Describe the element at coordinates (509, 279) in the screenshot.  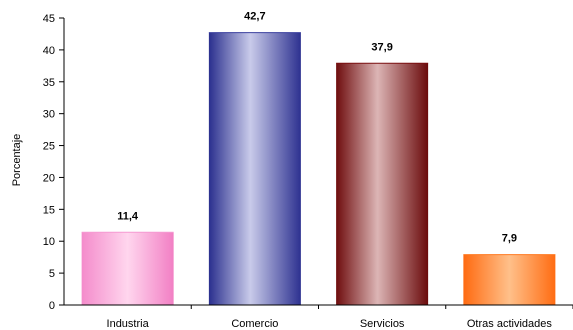
I see `bar-otras-actividades` at that location.